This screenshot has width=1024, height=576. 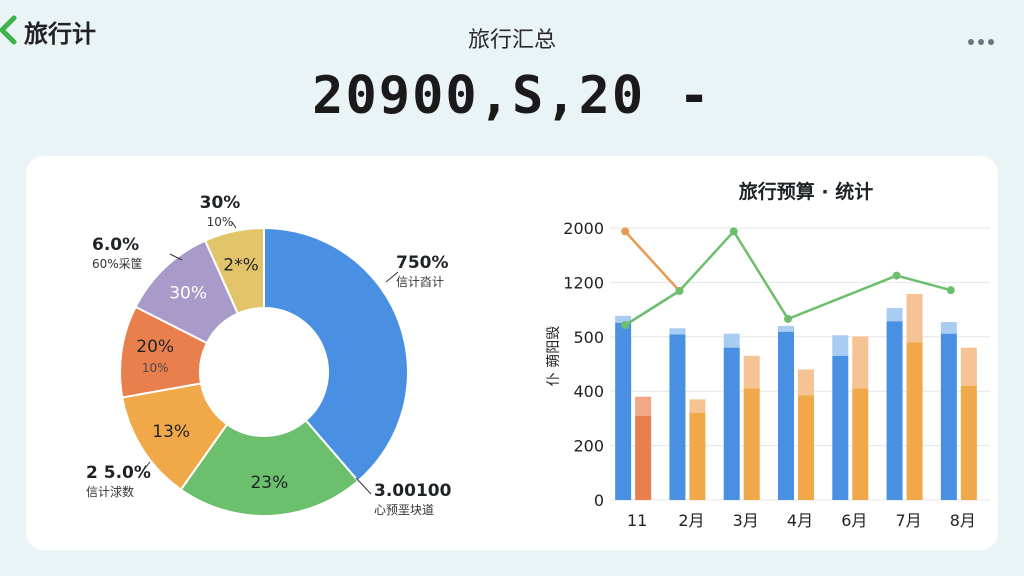 I want to click on x-tick-label: 8月, so click(x=963, y=520).